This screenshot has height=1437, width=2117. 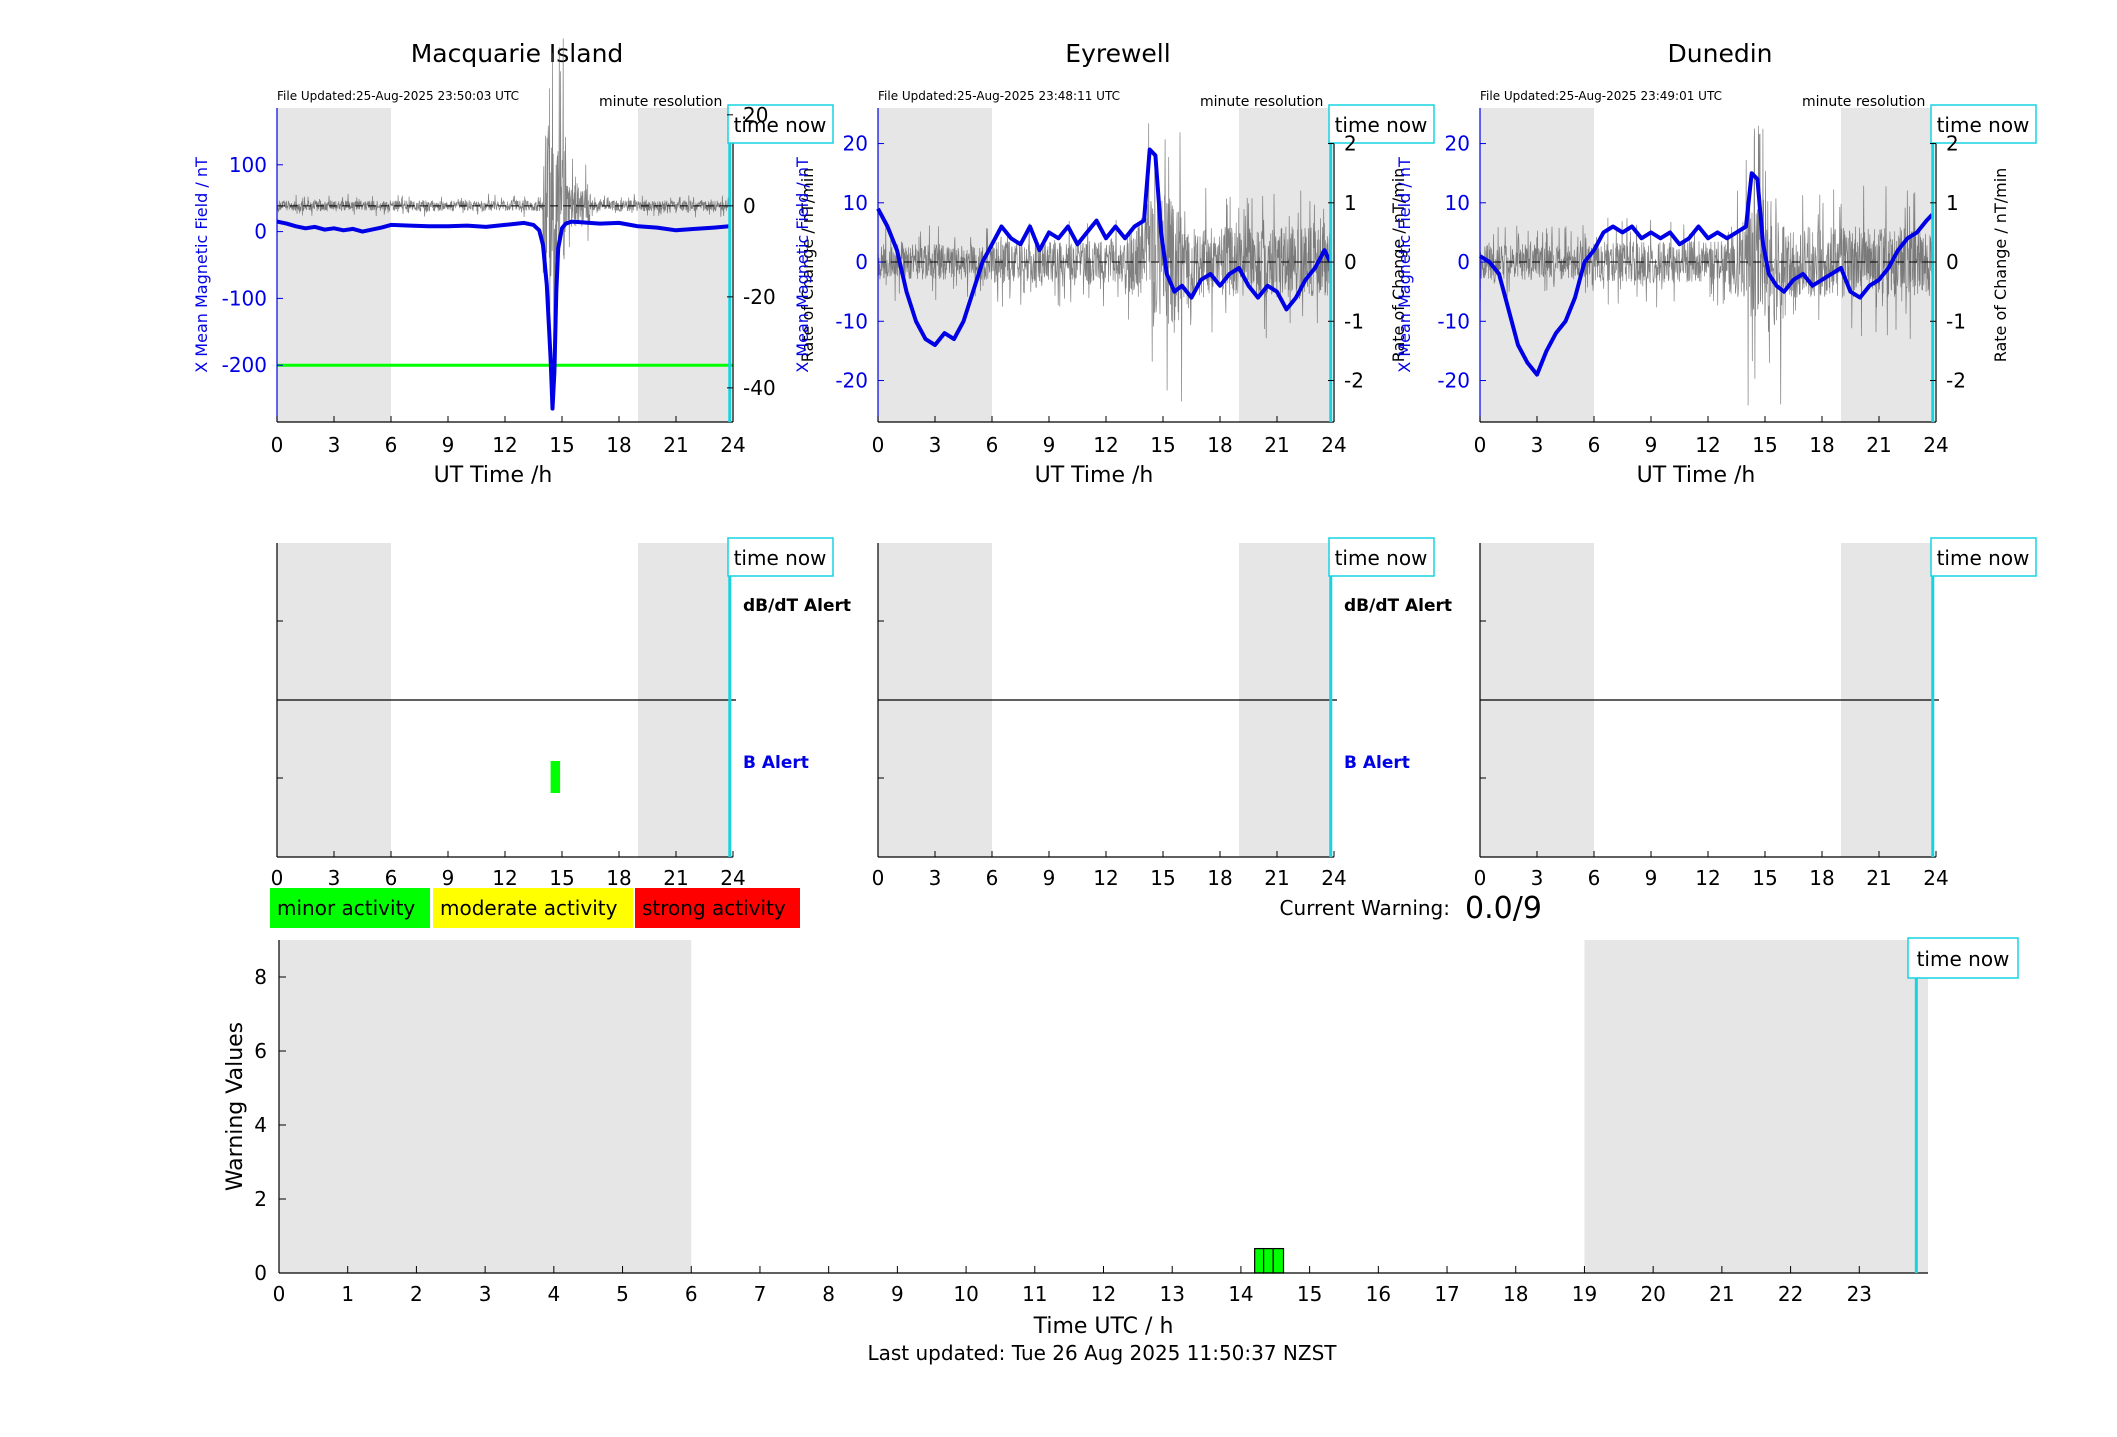 I want to click on station-title: Eyrewell, so click(x=1117, y=53).